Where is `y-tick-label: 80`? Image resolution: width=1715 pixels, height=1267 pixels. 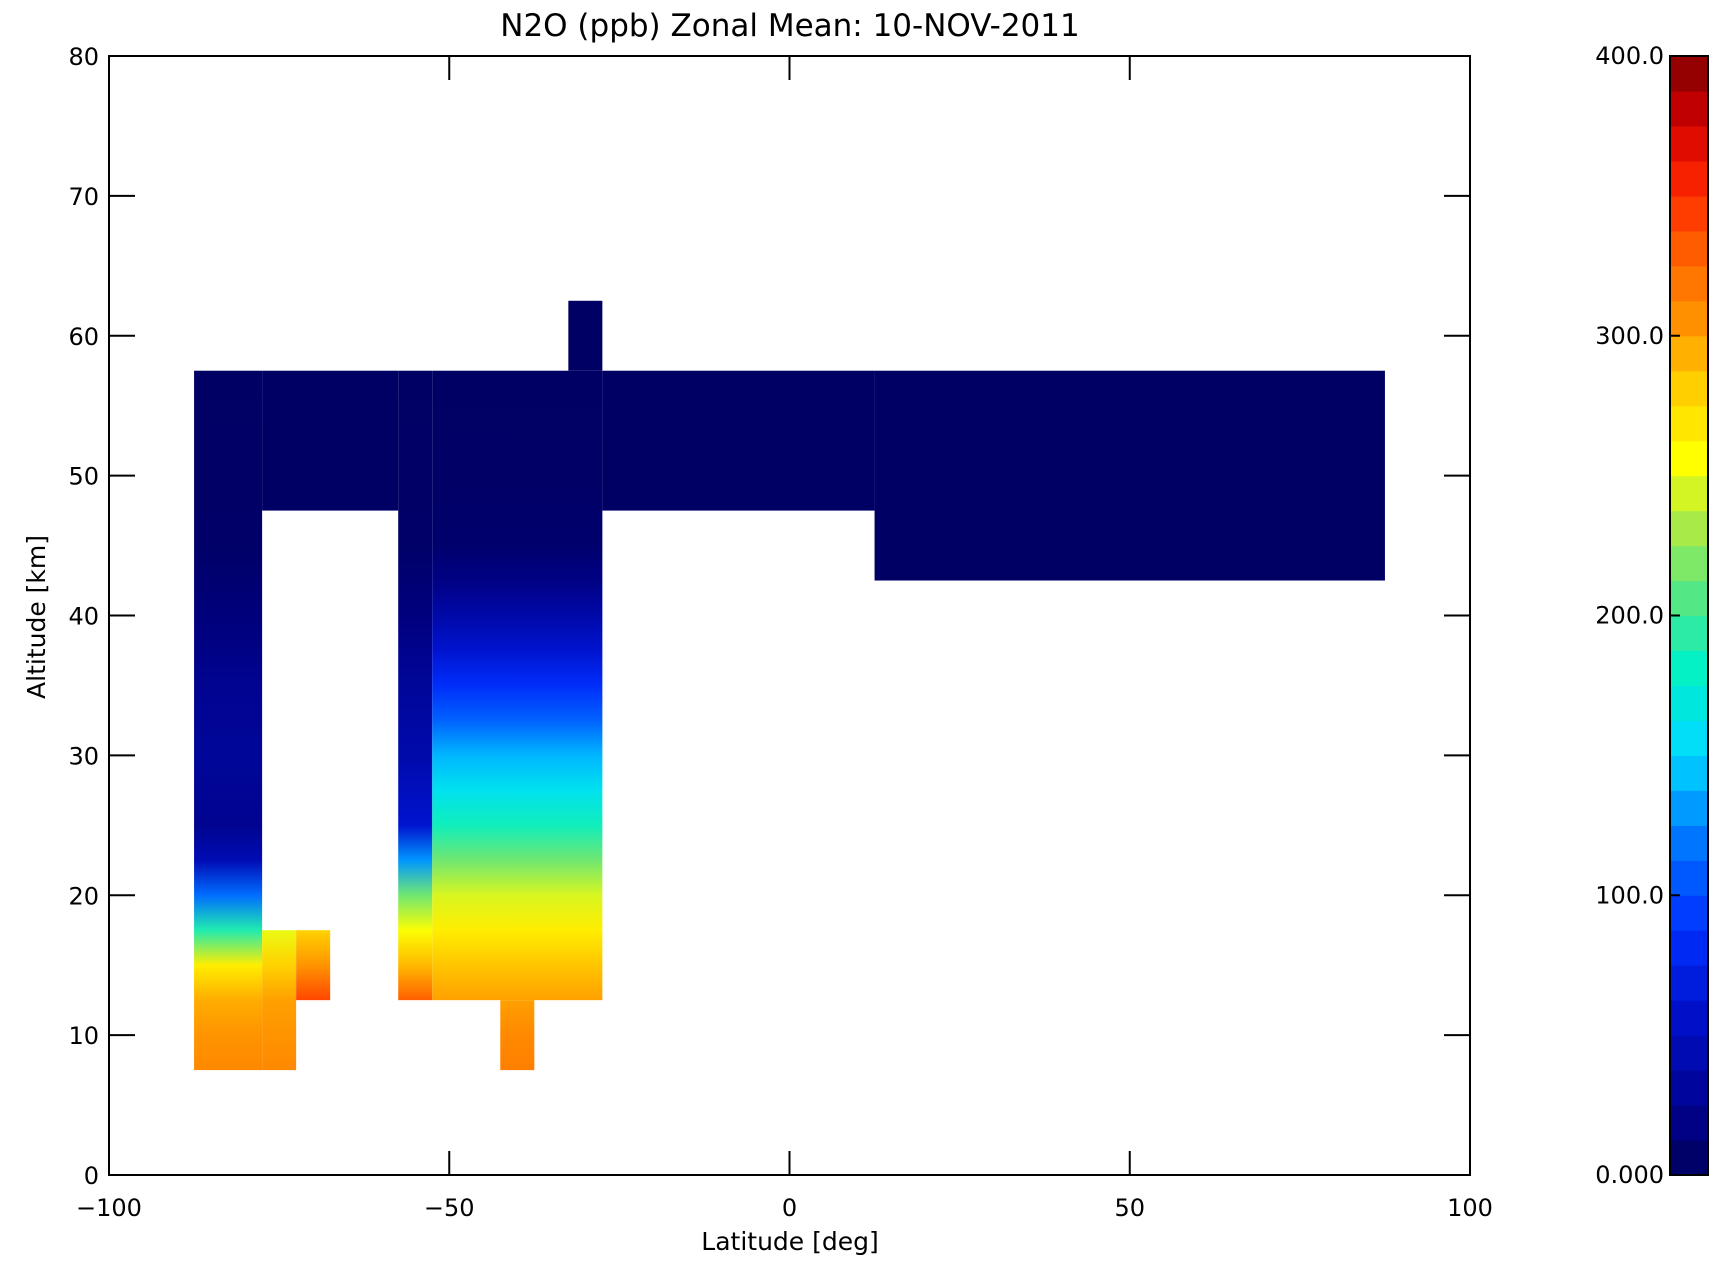 y-tick-label: 80 is located at coordinates (83, 57).